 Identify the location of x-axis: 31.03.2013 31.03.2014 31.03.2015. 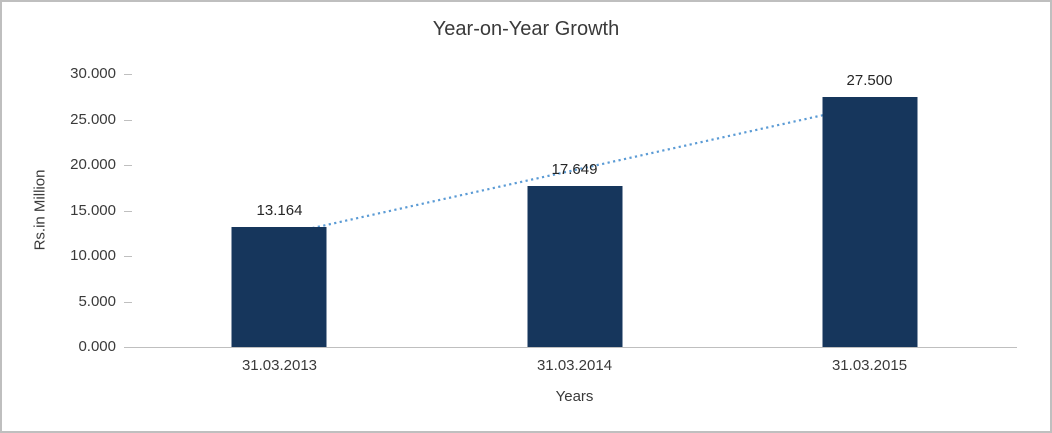
(574, 367).